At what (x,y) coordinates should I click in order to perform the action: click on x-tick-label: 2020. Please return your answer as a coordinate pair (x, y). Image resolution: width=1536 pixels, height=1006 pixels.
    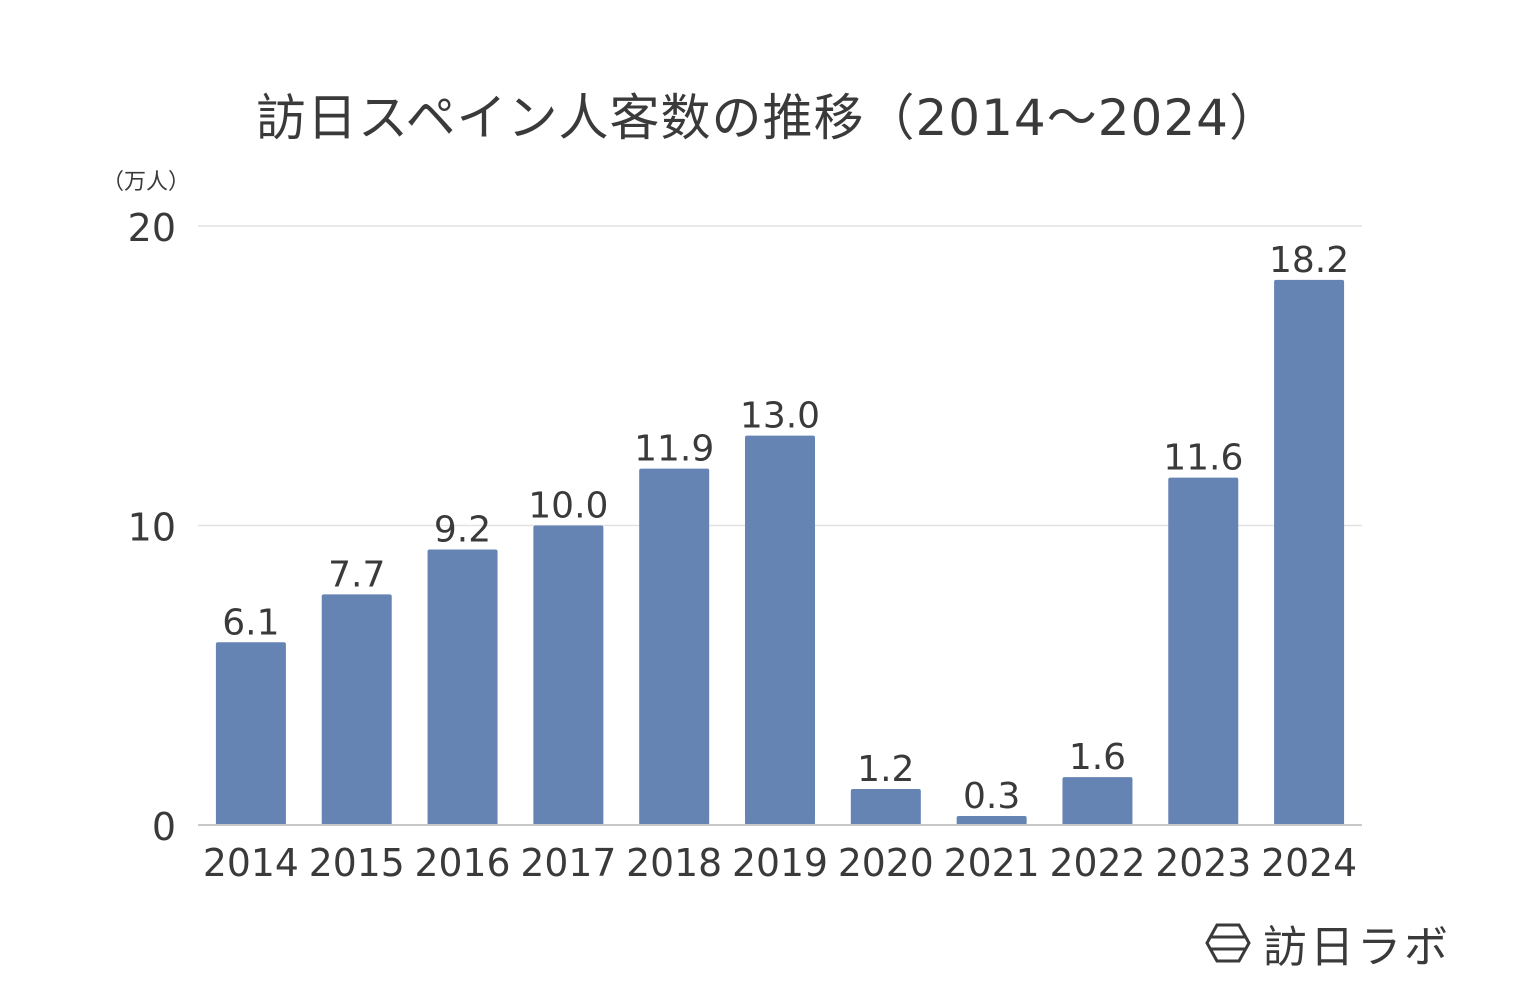
    Looking at the image, I should click on (886, 863).